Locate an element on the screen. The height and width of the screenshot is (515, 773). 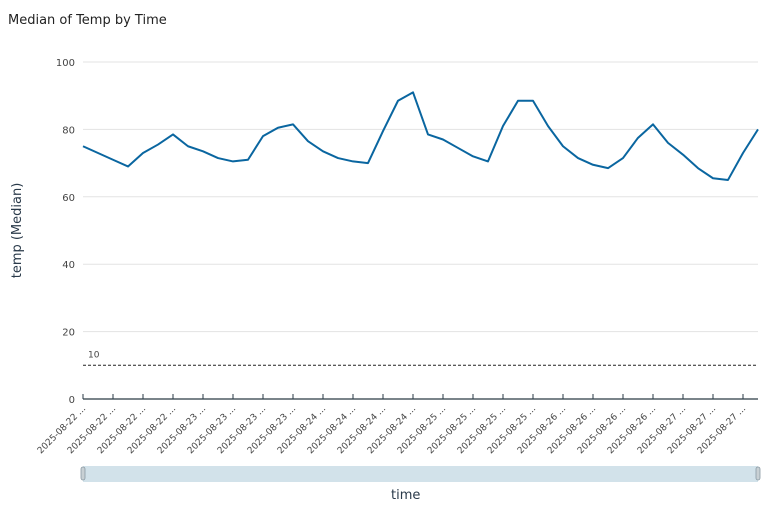
x-axis-label: time is located at coordinates (406, 495).